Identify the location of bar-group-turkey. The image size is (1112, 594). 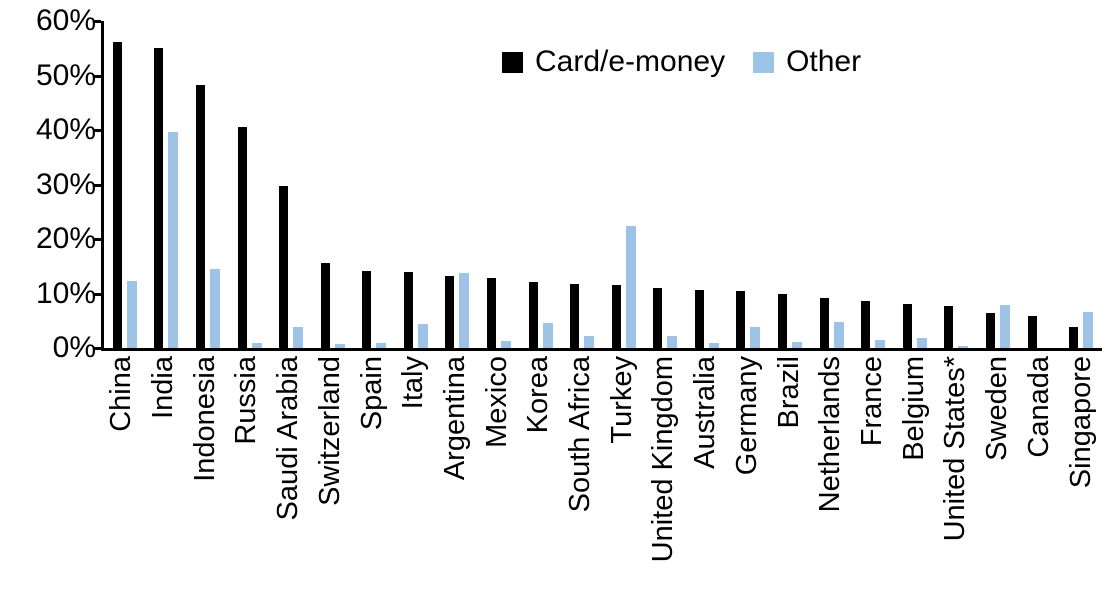
(624, 184).